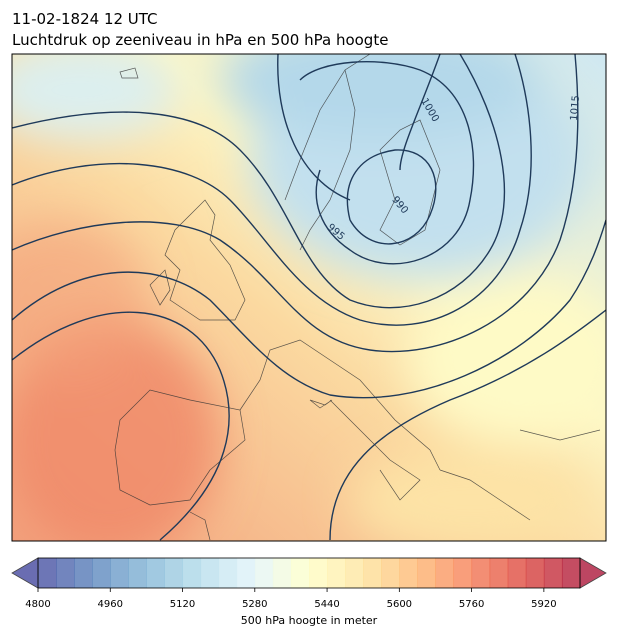 The width and height of the screenshot is (618, 643). I want to click on colorbar-tick-label: 5600, so click(399, 604).